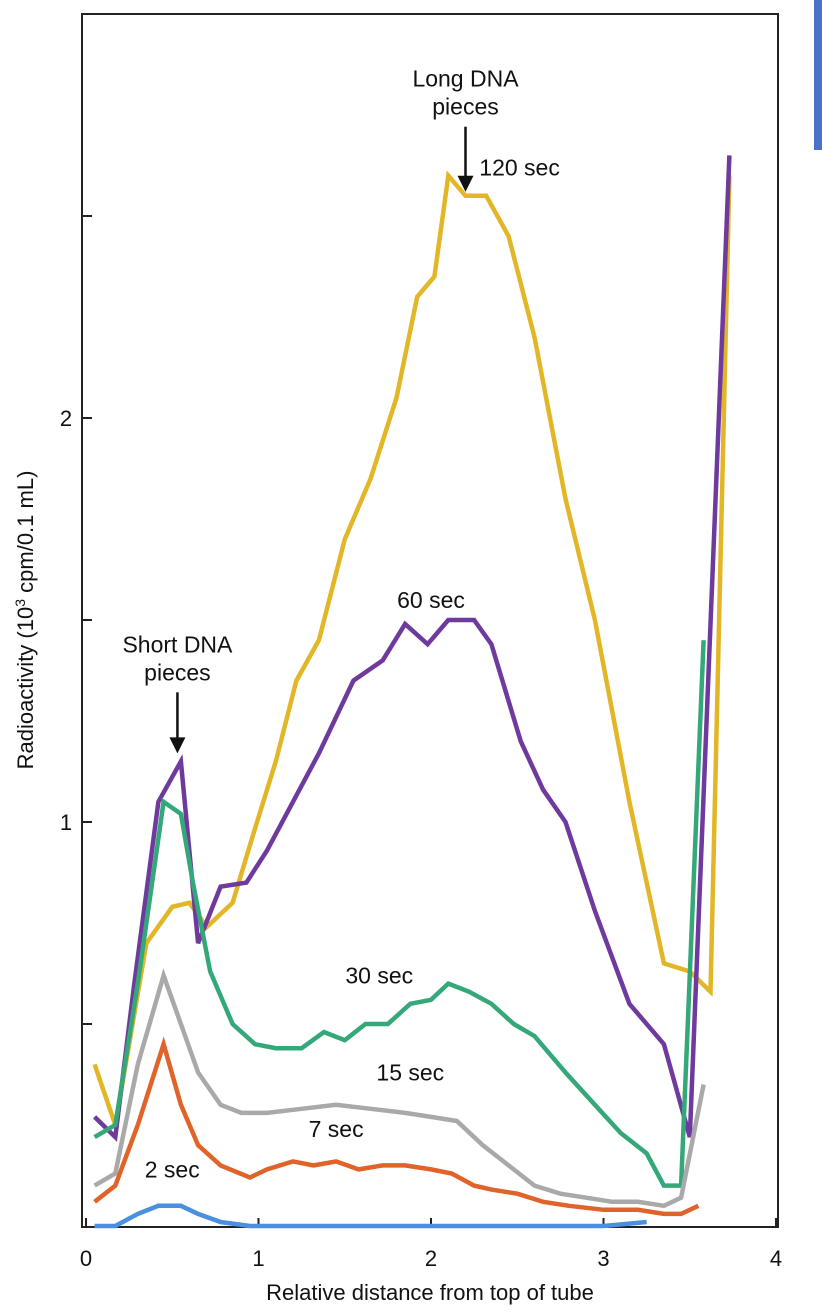 This screenshot has width=822, height=1314. I want to click on y-axis-label-superscript: 3, so click(20, 603).